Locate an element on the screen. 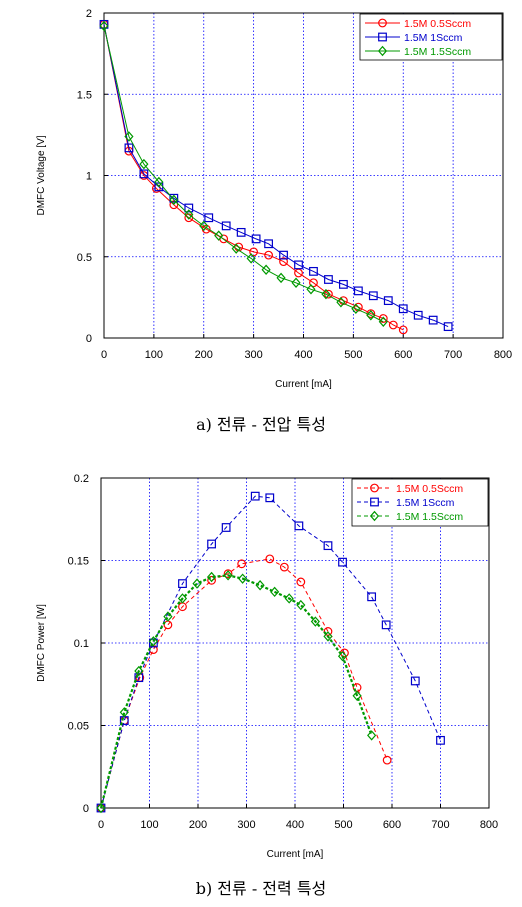 This screenshot has width=522, height=907. chart-0-x-tick-label: 200 is located at coordinates (204, 355).